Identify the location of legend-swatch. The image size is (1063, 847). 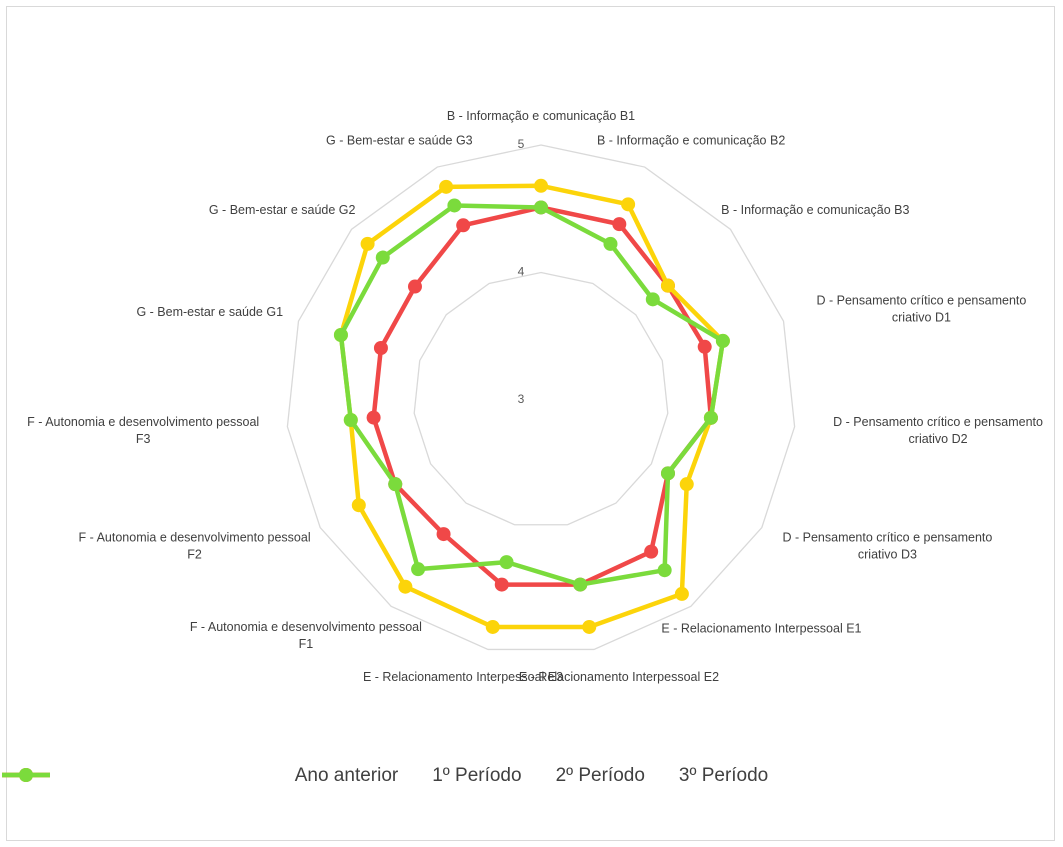
(26, 775).